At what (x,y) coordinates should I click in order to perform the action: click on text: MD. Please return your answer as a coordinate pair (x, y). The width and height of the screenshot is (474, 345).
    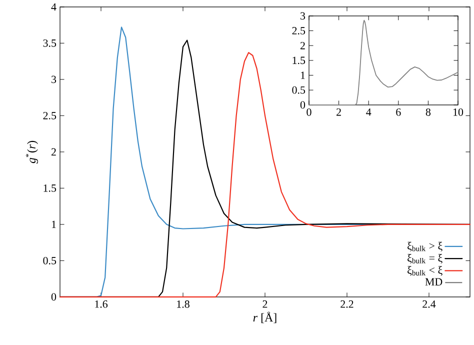
    Looking at the image, I should click on (433, 282).